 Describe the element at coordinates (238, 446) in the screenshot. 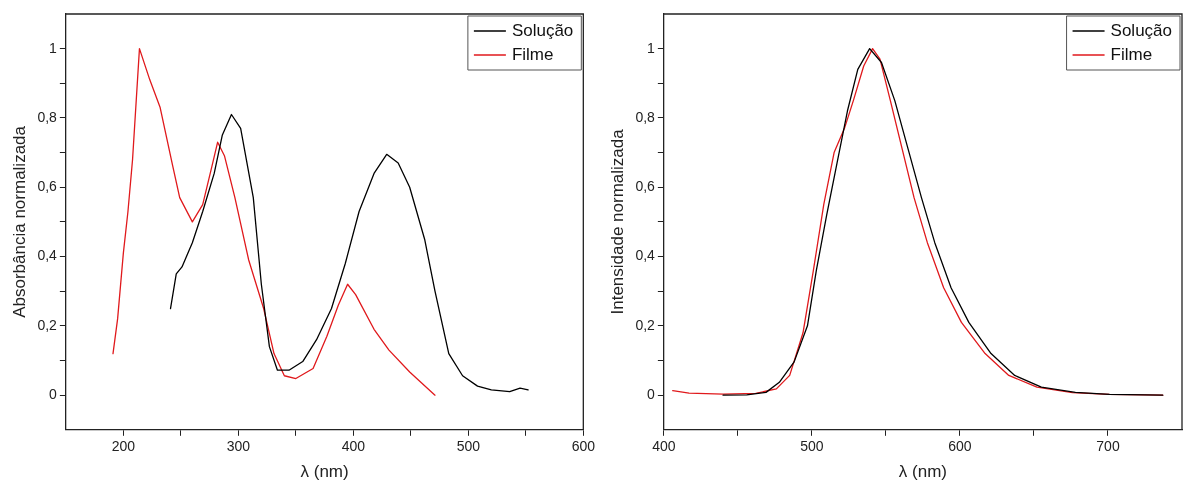

I see `x-tick-label: 300` at that location.